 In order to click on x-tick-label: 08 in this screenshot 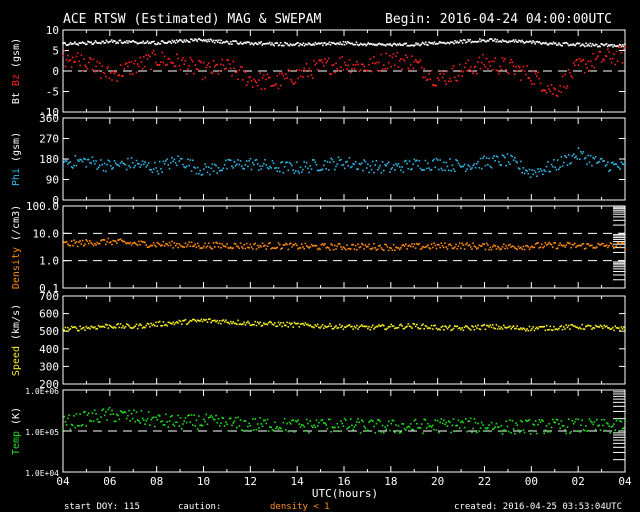, I will do `click(156, 481)`.